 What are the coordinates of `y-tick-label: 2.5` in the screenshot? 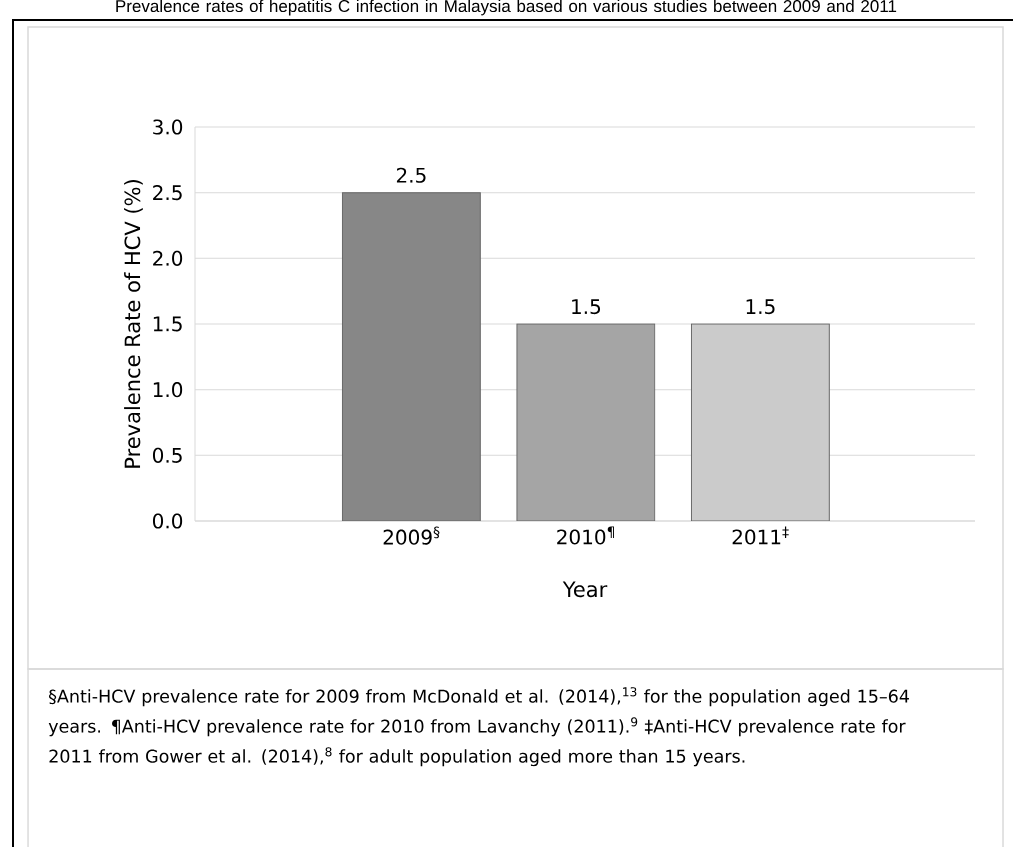 It's located at (167, 193).